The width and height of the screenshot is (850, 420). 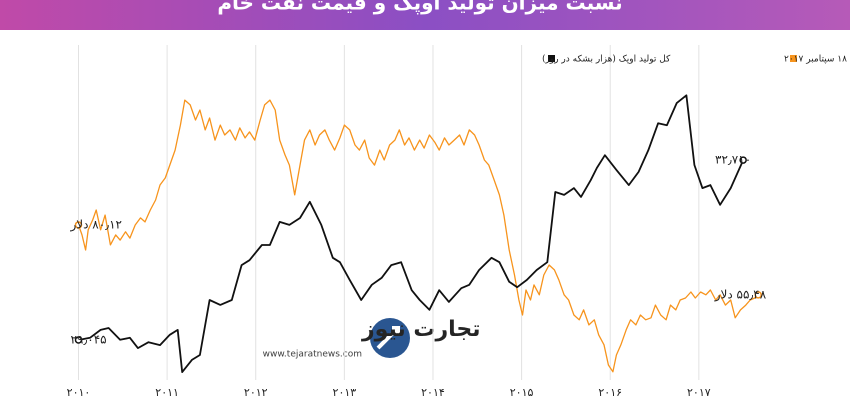 I want to click on watermark-brand: تجارت نیوز, so click(x=421, y=329).